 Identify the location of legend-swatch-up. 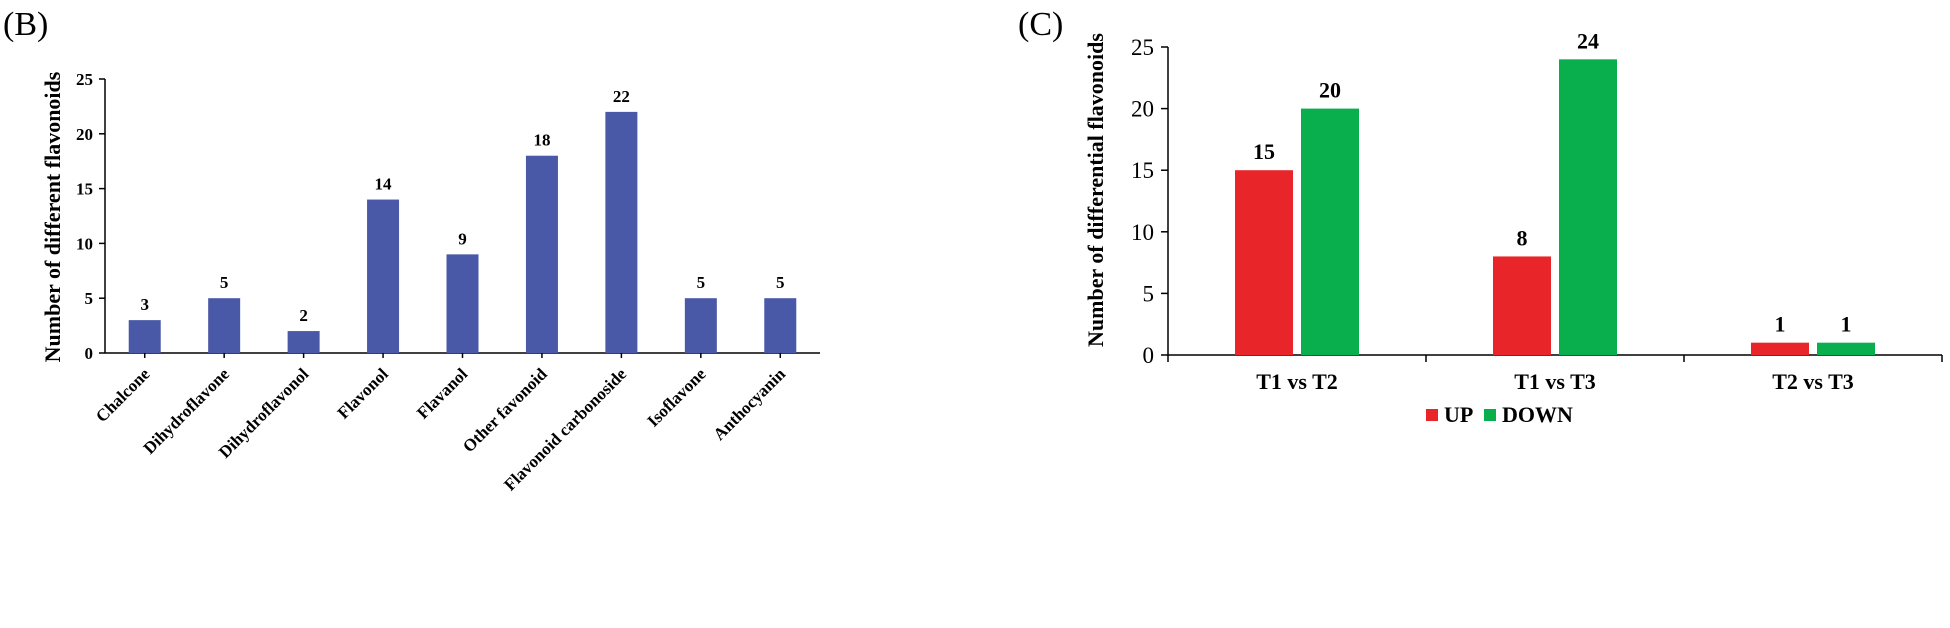
(1432, 415).